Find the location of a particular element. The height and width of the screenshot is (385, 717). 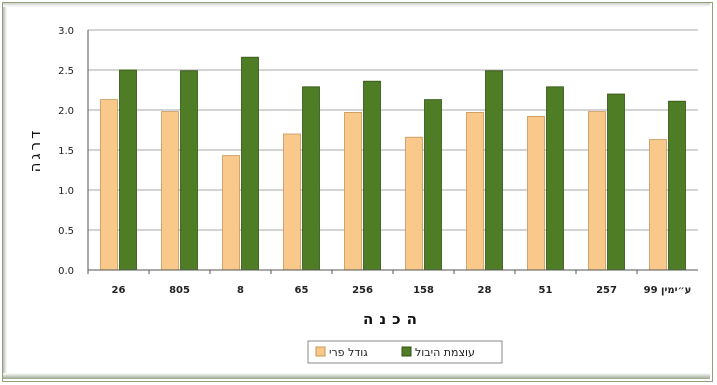

x-tick-label: 65 is located at coordinates (302, 290).